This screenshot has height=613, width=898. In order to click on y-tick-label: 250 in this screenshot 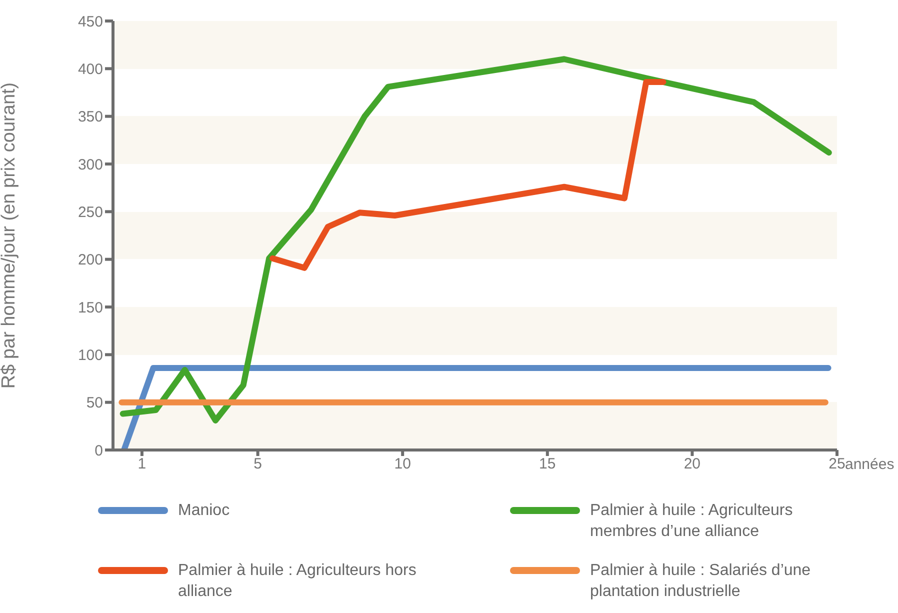, I will do `click(90, 212)`.